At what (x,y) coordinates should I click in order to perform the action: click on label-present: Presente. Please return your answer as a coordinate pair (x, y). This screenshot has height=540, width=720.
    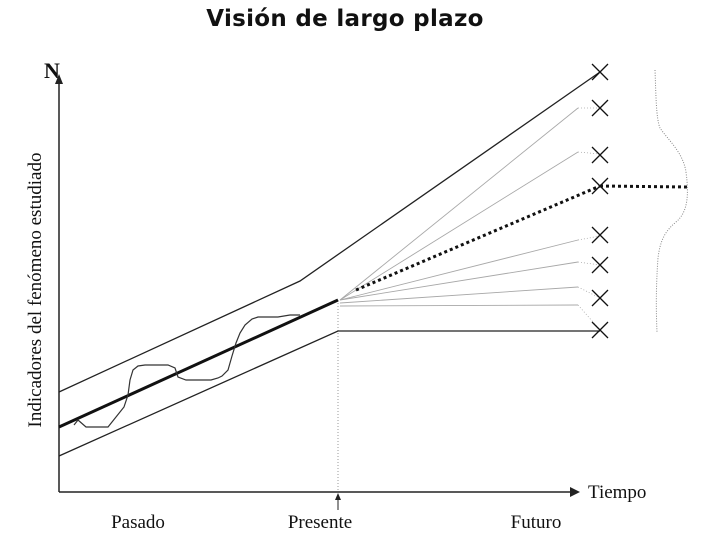
    Looking at the image, I should click on (320, 522).